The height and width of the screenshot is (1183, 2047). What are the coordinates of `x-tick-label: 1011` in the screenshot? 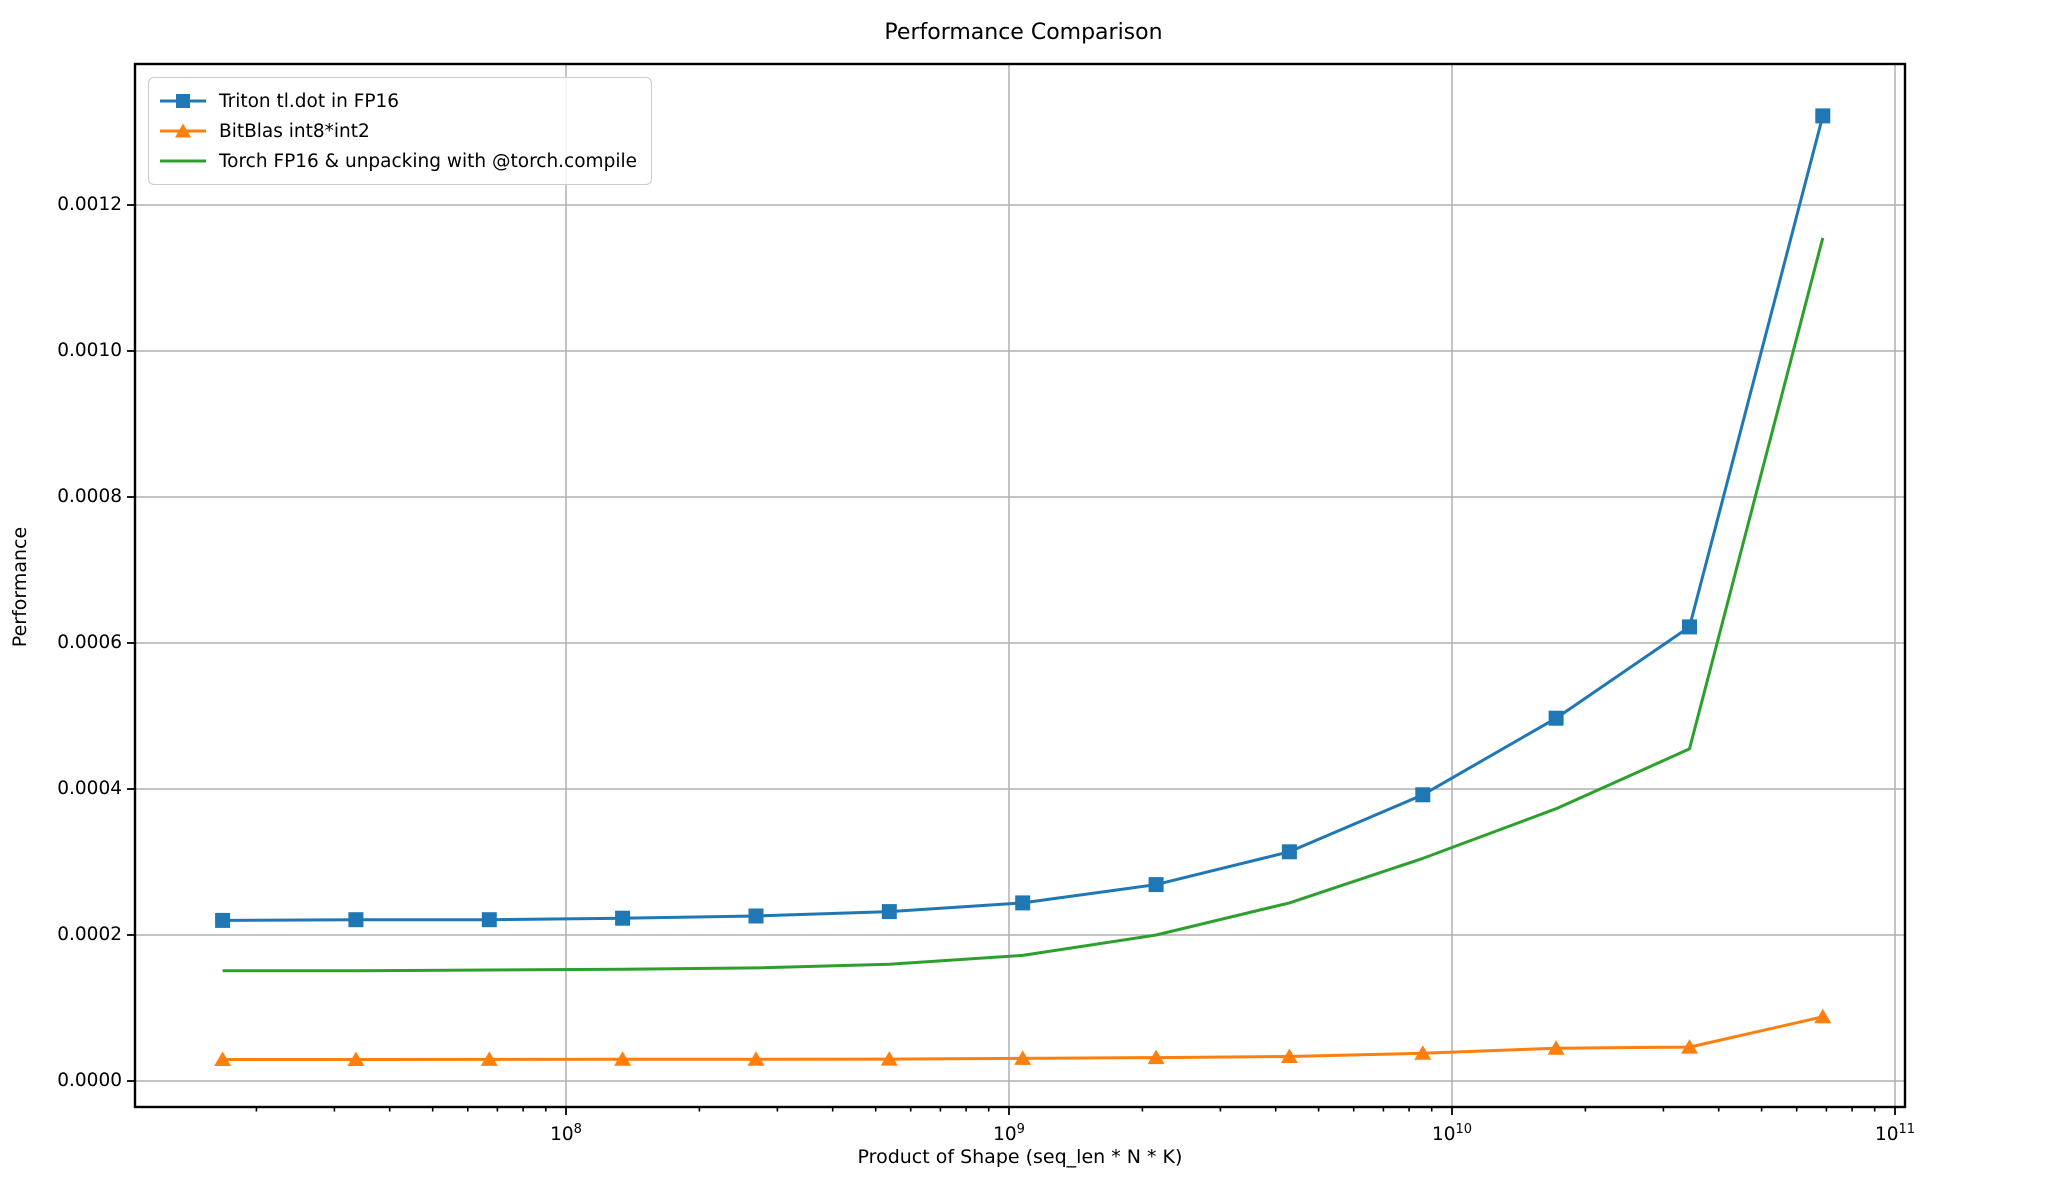 It's located at (1895, 1134).